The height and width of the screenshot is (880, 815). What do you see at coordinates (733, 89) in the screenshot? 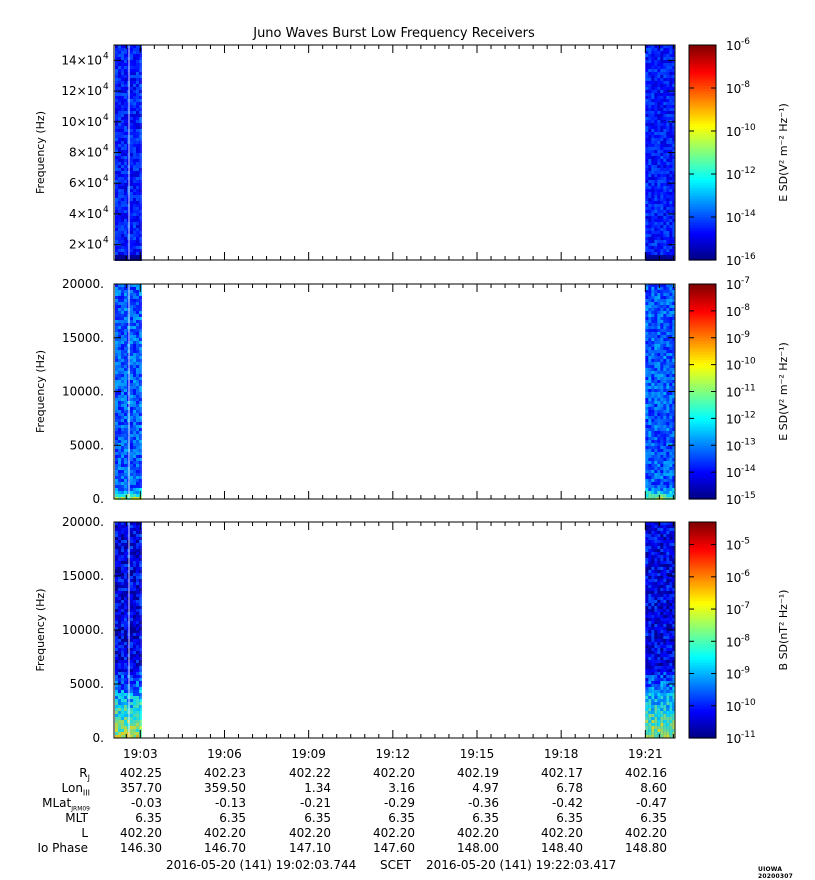
I see `colorbar-tick-label: 10` at bounding box center [733, 89].